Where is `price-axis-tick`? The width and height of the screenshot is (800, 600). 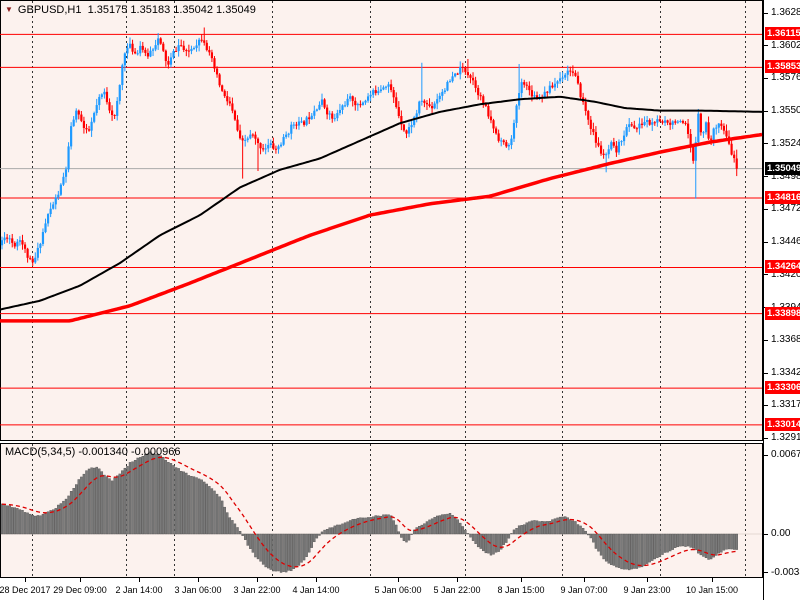
price-axis-tick is located at coordinates (766, 144).